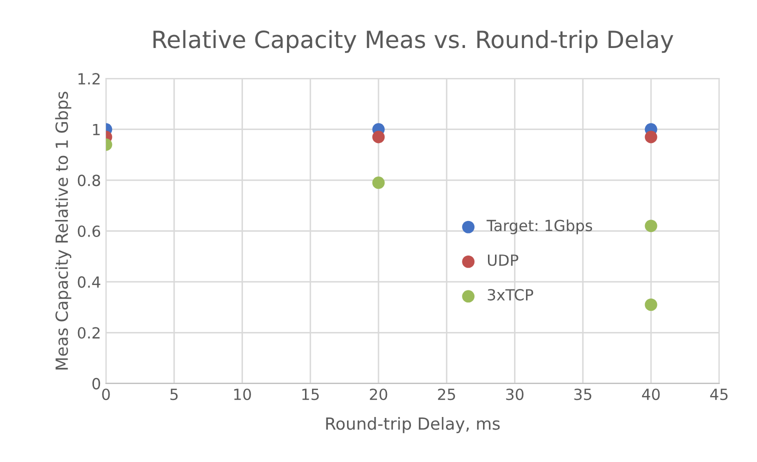 The image size is (757, 462). Describe the element at coordinates (96, 384) in the screenshot. I see `y-tick-label: 0` at that location.